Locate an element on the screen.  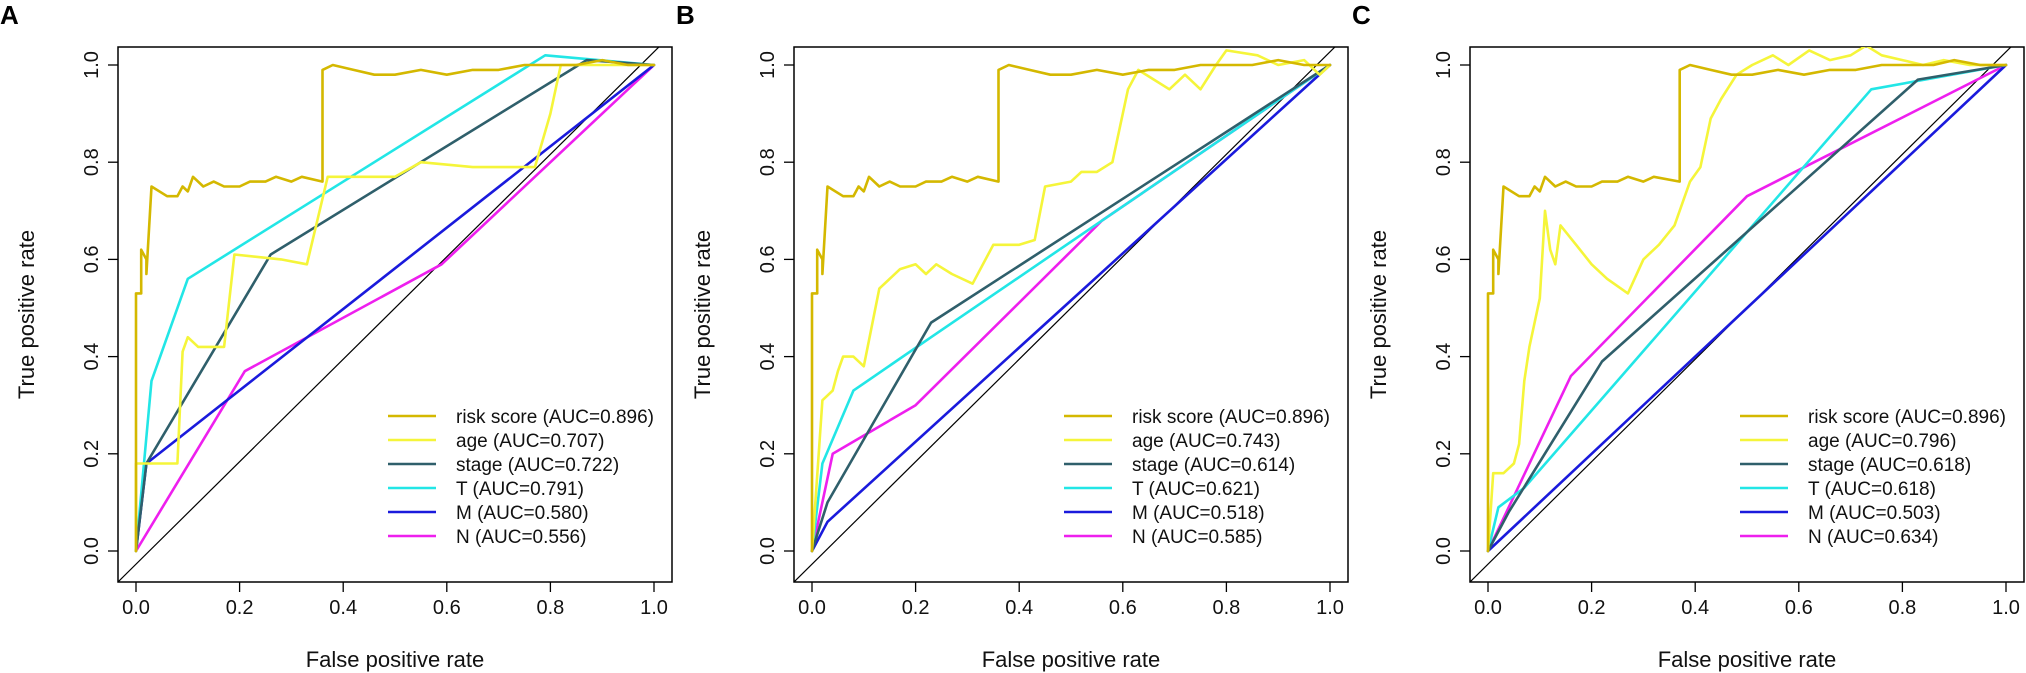
legend-label: T (AUC=0.618) is located at coordinates (1872, 489).